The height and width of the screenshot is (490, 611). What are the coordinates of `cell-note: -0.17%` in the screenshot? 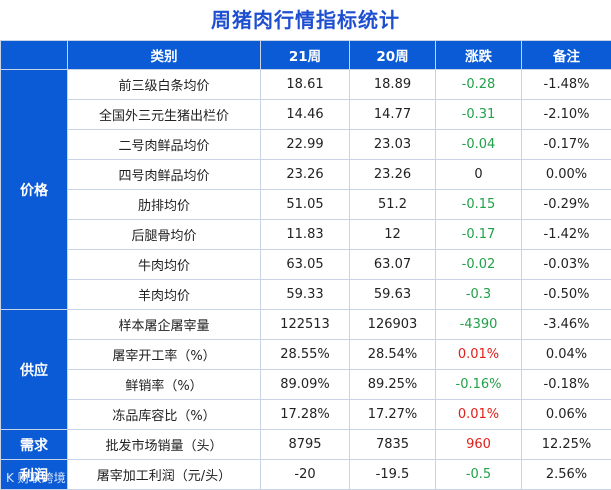 It's located at (566, 144).